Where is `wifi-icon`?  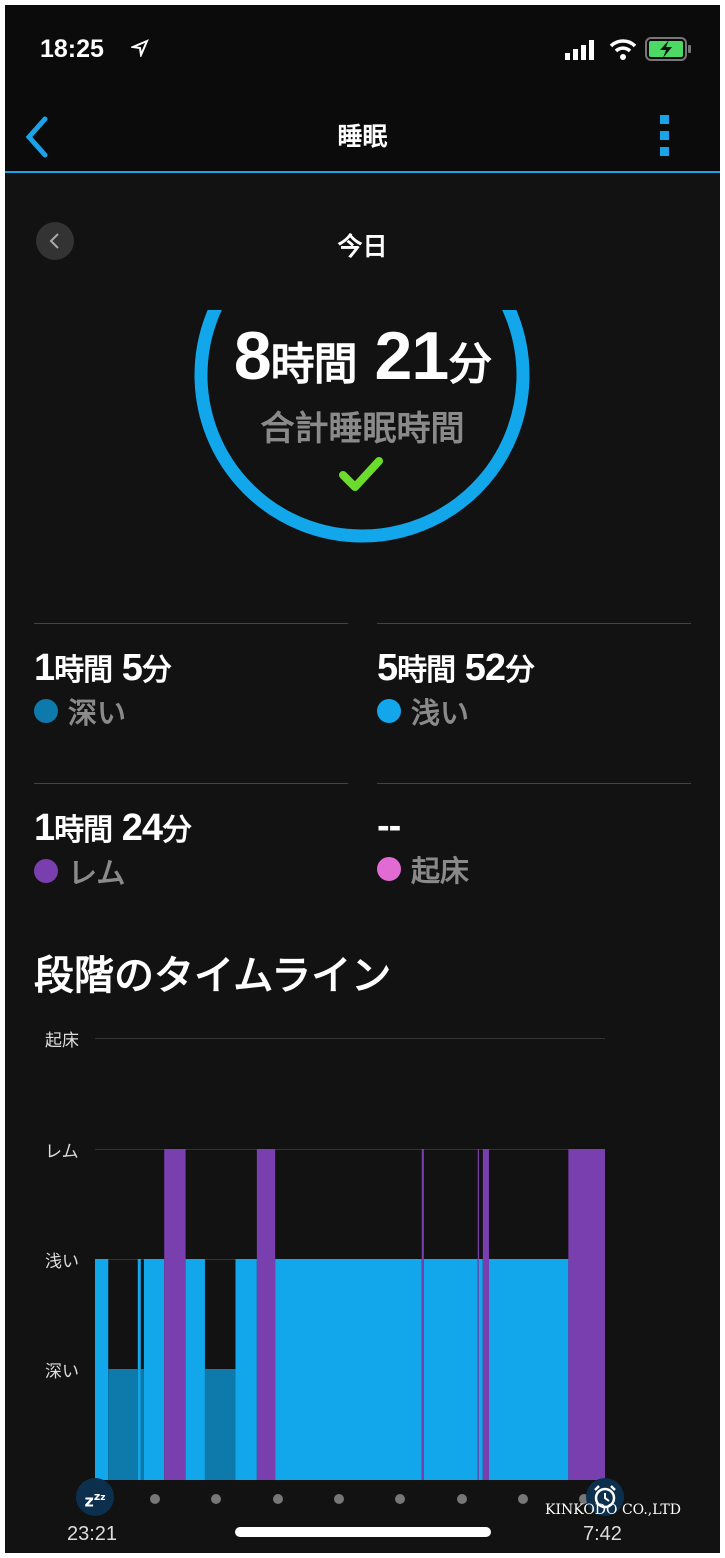
wifi-icon is located at coordinates (623, 49).